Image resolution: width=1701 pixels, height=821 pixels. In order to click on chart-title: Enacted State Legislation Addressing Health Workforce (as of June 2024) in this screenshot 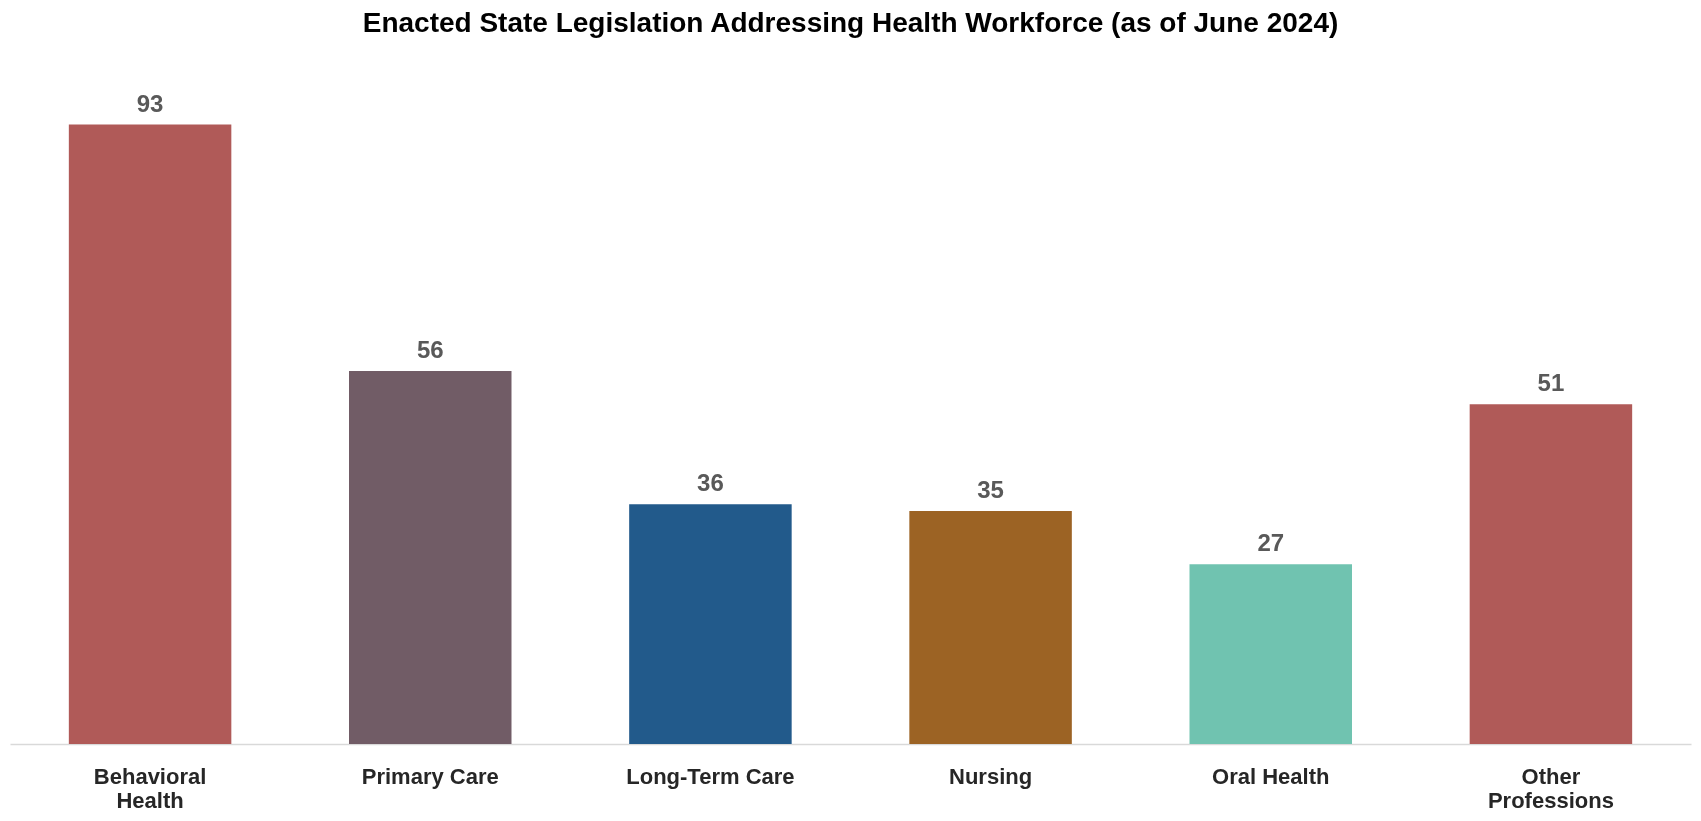, I will do `click(850, 22)`.